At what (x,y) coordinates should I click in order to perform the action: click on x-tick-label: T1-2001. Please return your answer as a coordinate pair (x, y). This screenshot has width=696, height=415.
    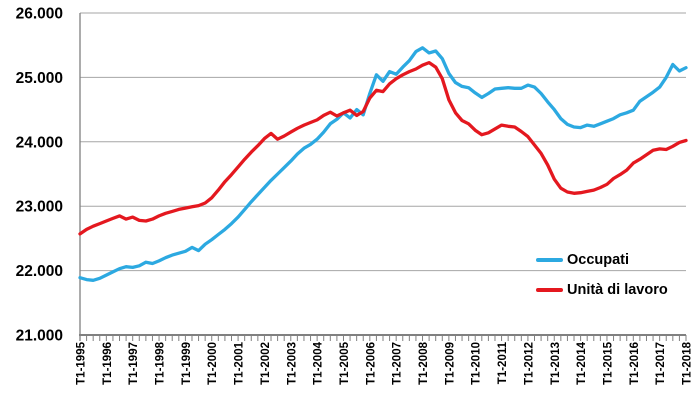
    Looking at the image, I should click on (240, 362).